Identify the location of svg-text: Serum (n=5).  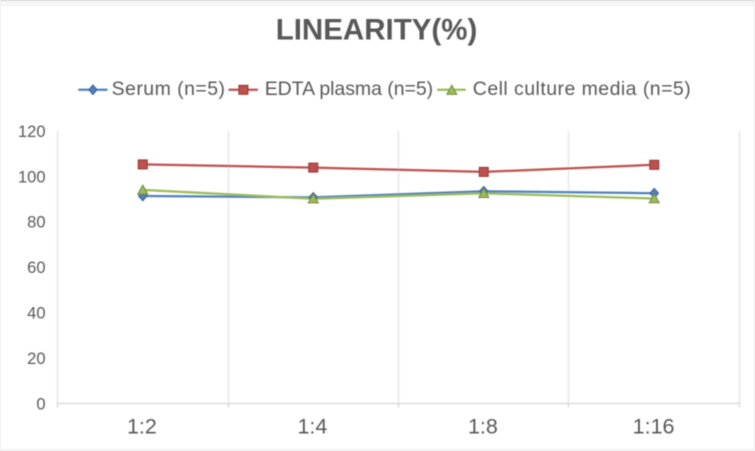
(169, 89).